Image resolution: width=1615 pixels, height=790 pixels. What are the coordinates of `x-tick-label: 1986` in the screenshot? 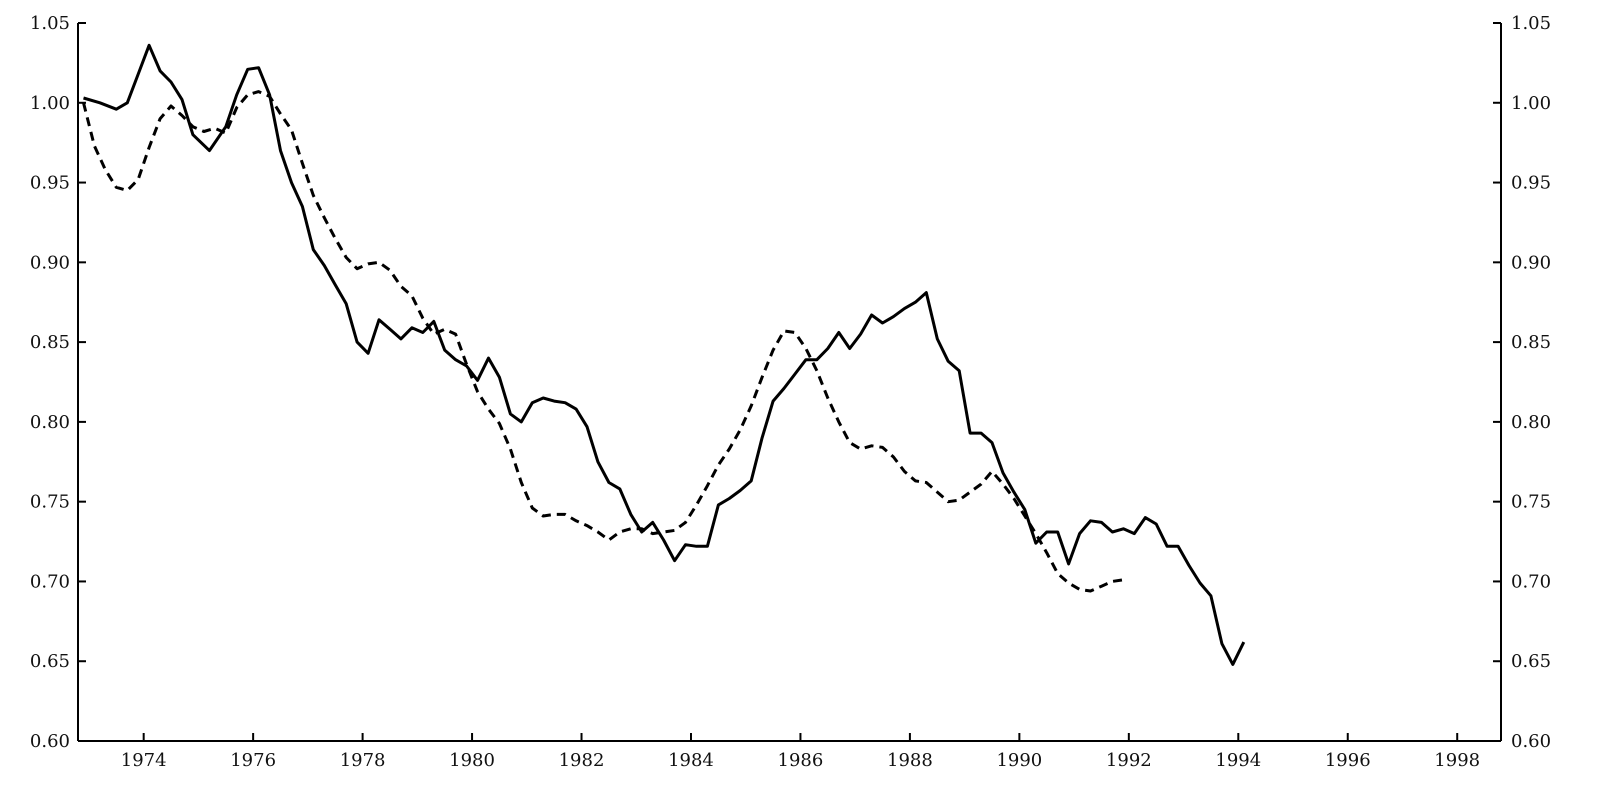 It's located at (801, 760).